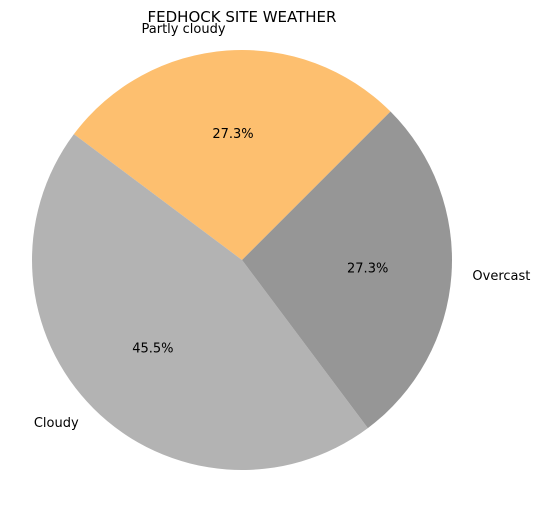  I want to click on chart-title: FEDHOCK SITE WEATHER, so click(242, 17).